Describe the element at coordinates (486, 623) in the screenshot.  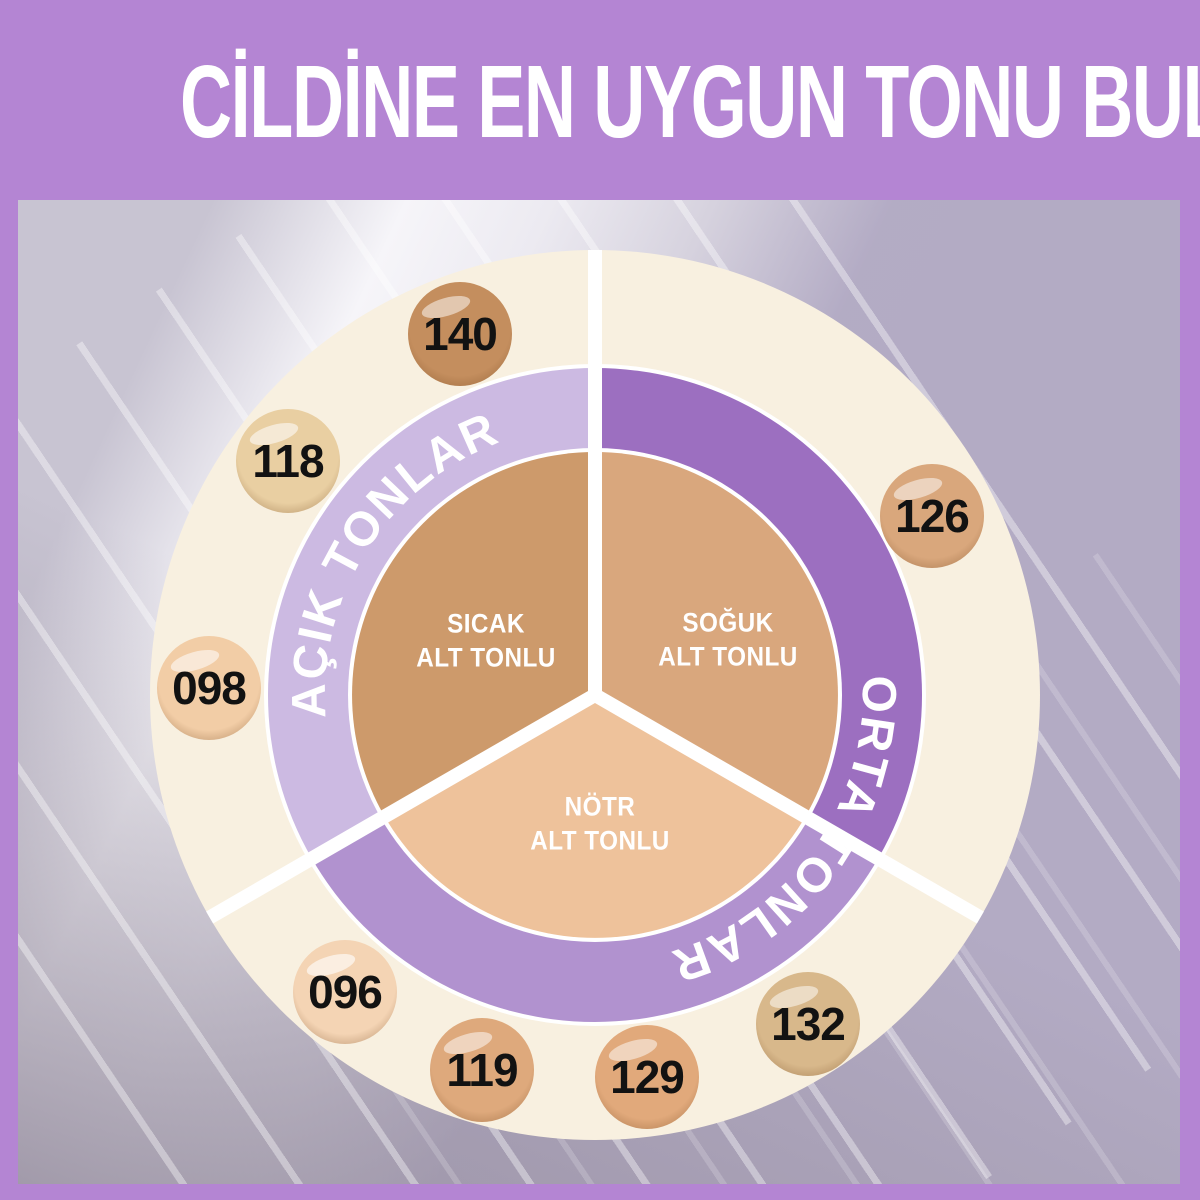
I see `undertone-line1: SICAK` at that location.